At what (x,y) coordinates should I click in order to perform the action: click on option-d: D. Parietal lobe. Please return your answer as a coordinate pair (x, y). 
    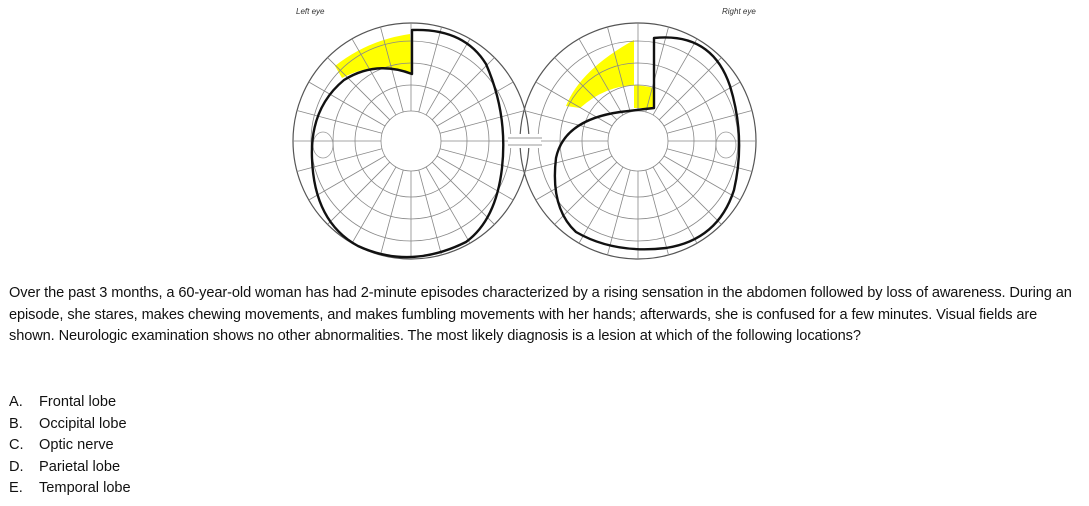
    Looking at the image, I should click on (70, 468).